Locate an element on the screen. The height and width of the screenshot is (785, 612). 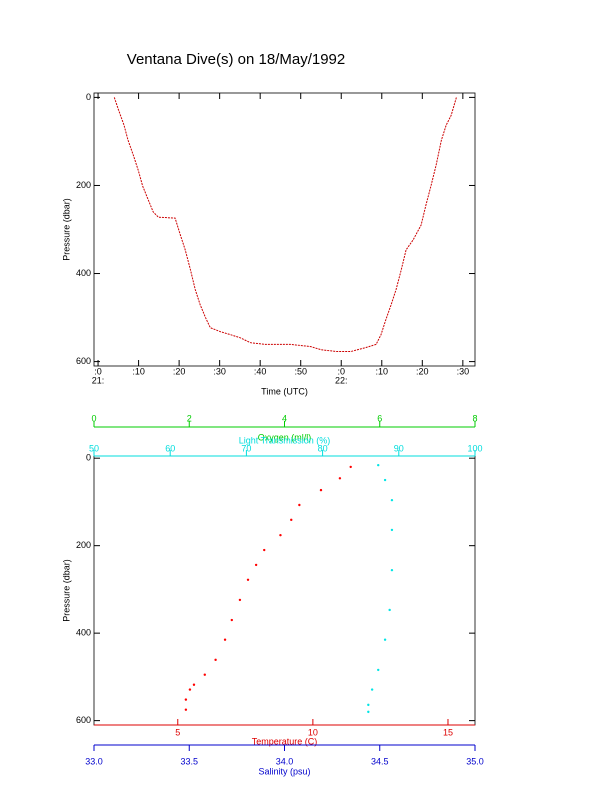
x-tick-label: 80 is located at coordinates (323, 448).